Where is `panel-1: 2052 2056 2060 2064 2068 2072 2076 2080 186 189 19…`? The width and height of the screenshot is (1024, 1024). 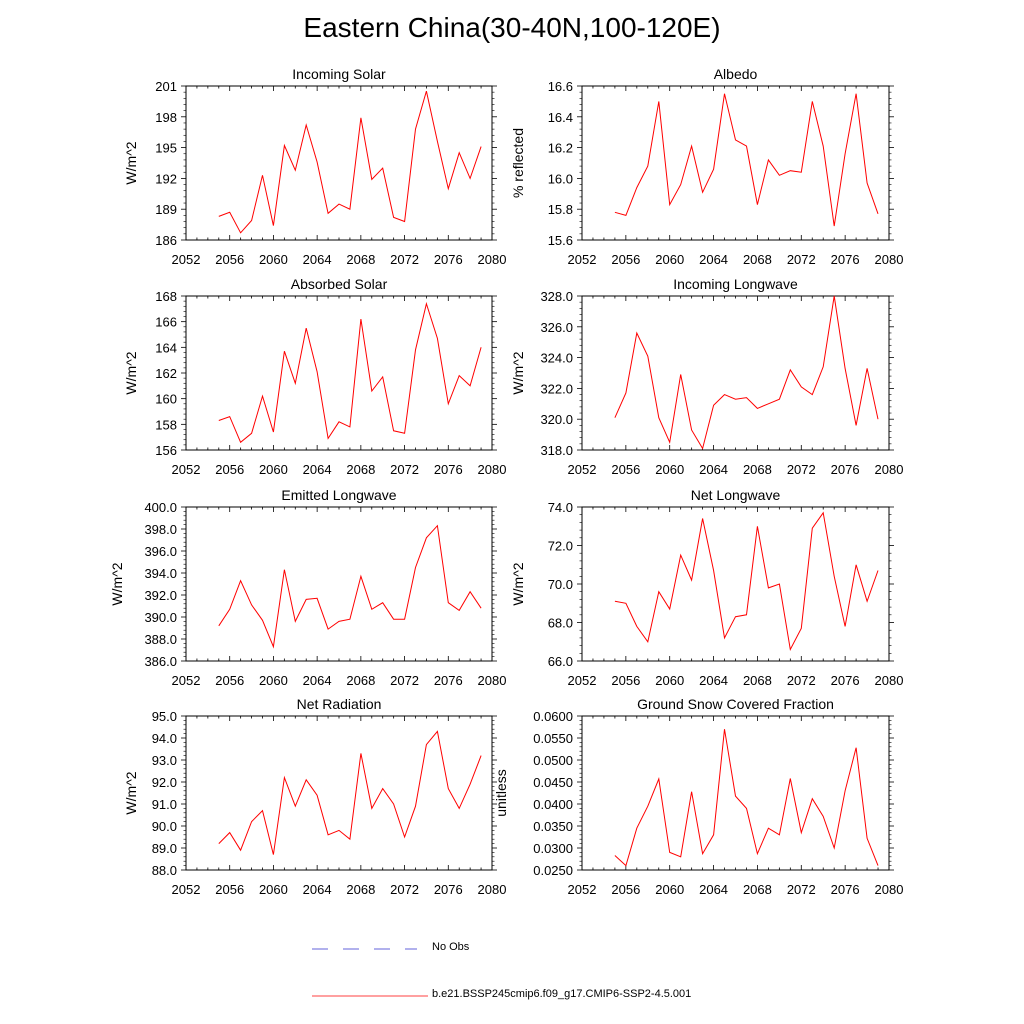
panel-1: 2052 2056 2060 2064 2068 2072 2076 2080 186 189 19… is located at coordinates (314, 166).